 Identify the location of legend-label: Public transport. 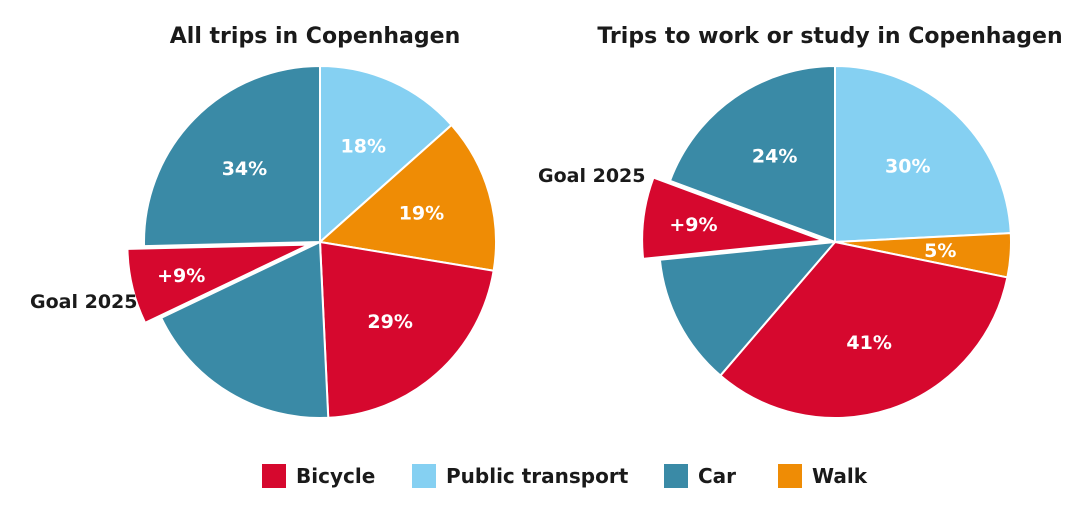
(537, 476).